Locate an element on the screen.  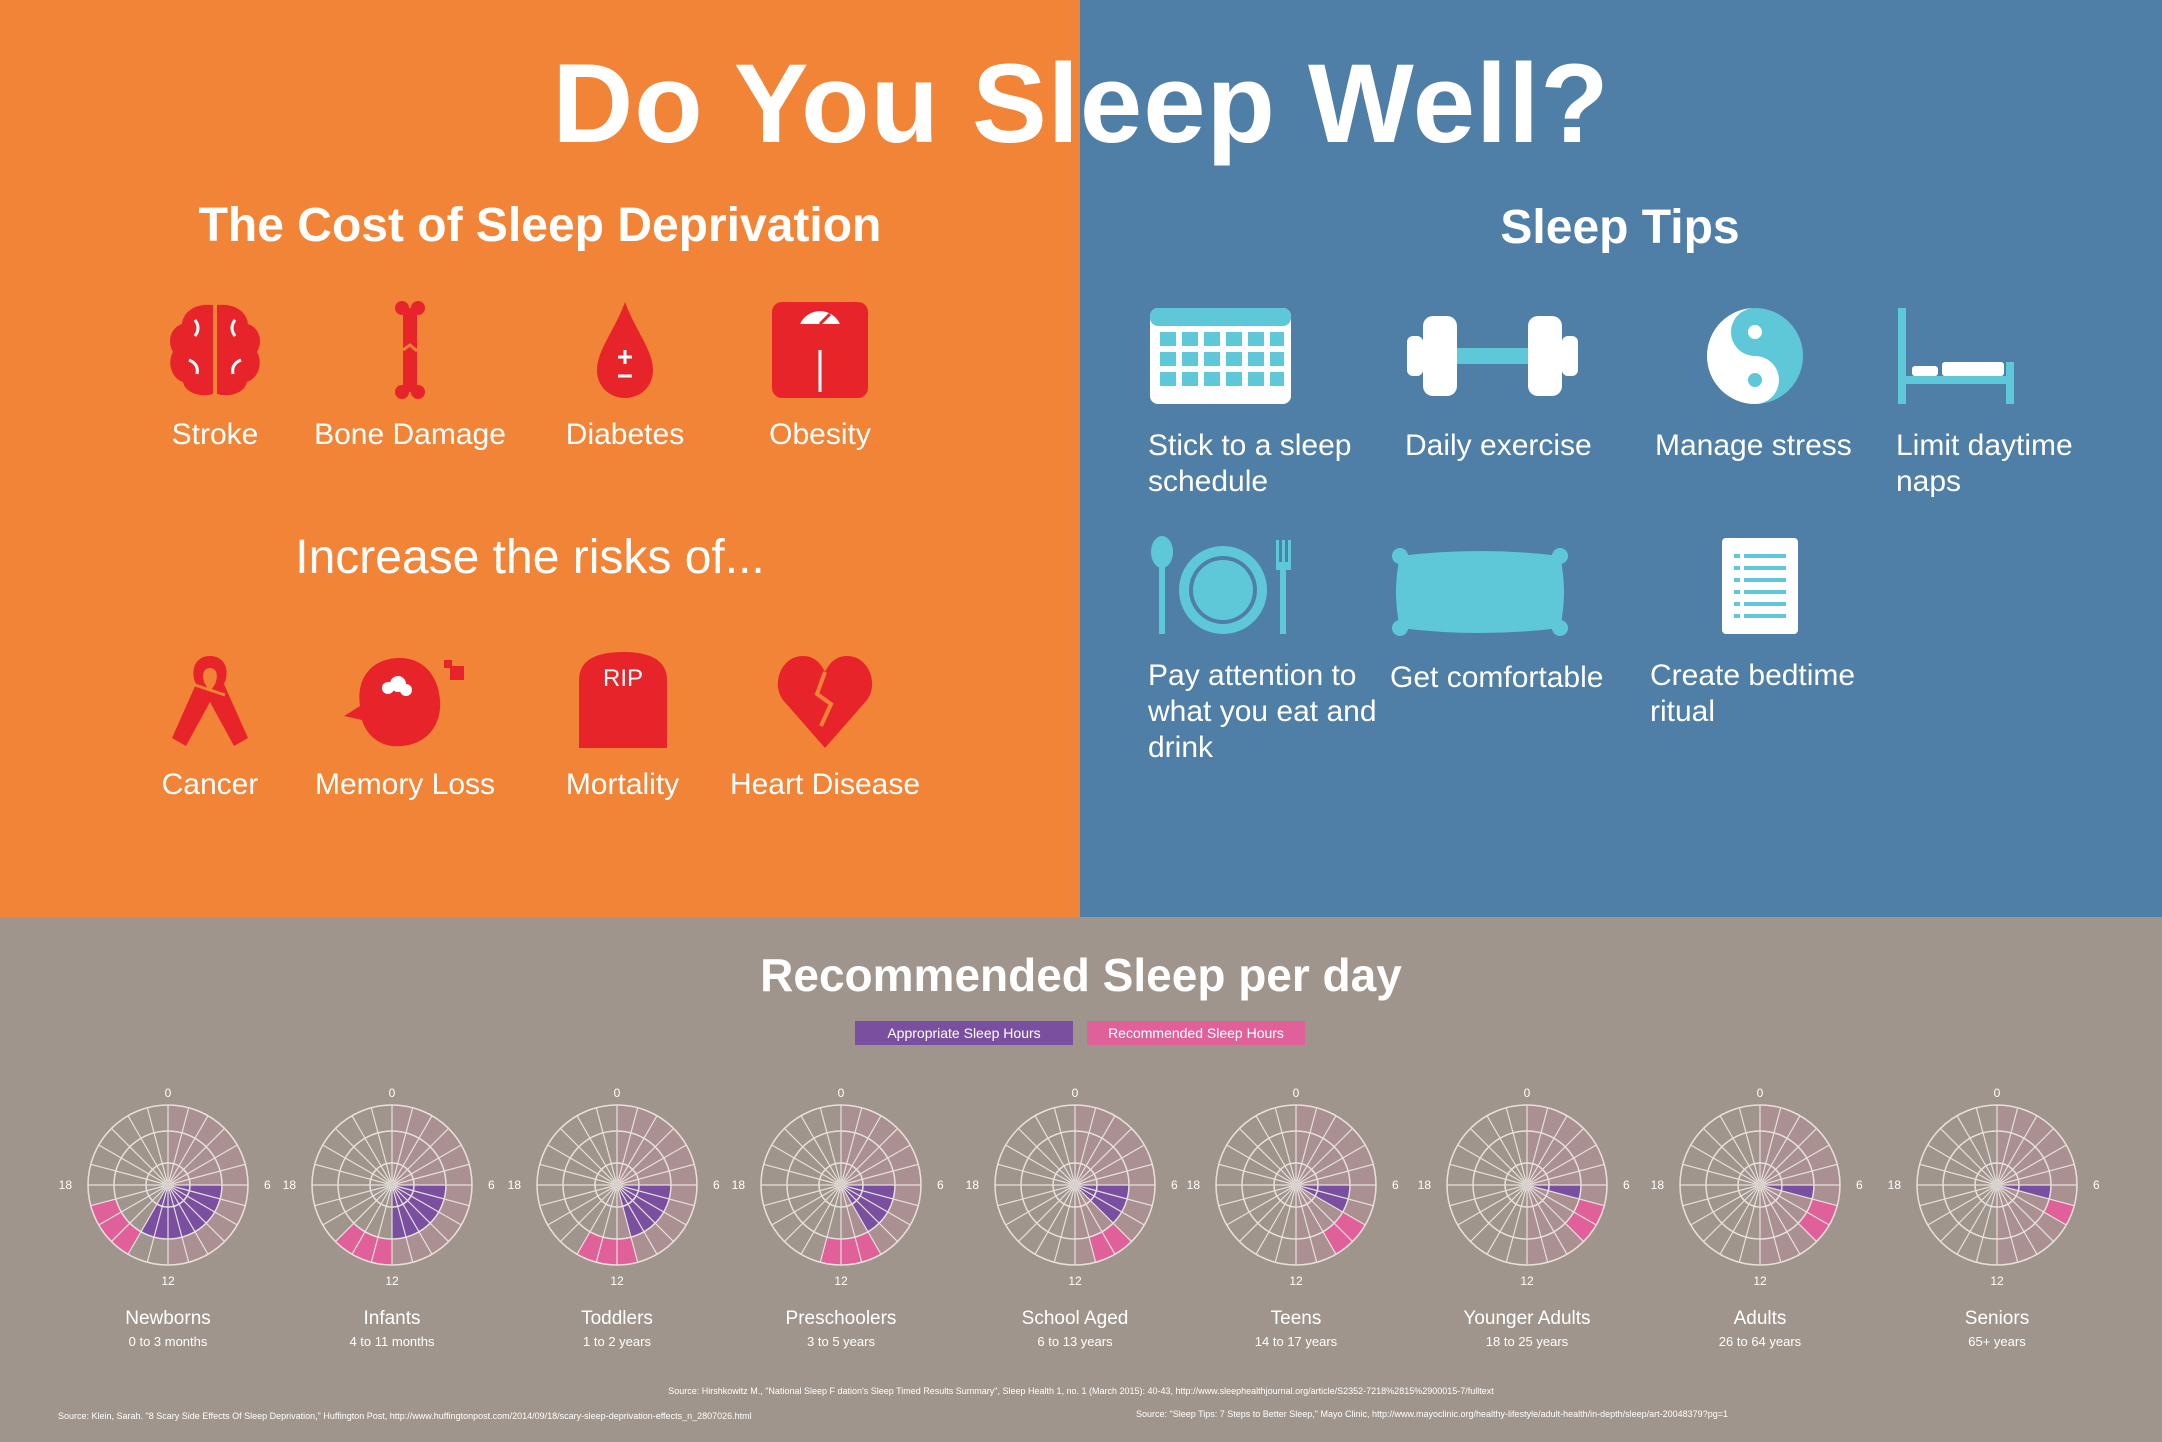
sleep-chart-teens: 0 6 12 18 Teens 14 to 17 years is located at coordinates (1296, 1212).